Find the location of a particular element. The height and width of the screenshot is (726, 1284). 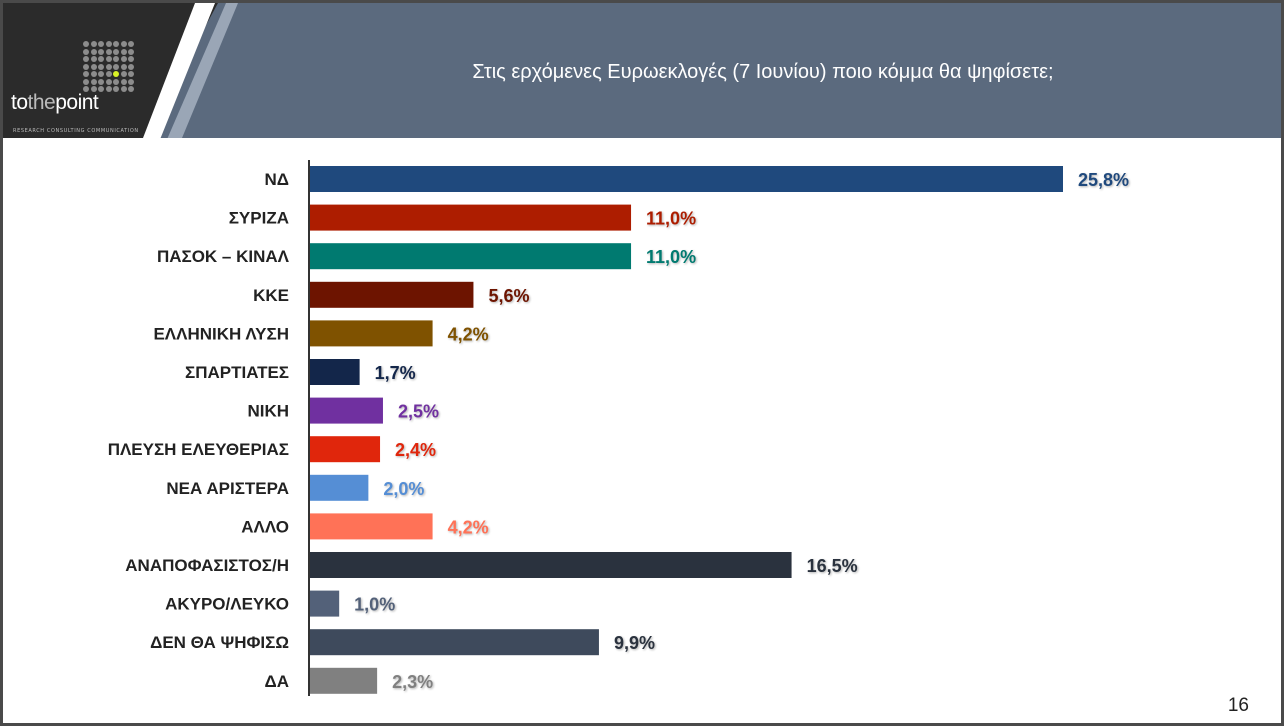

category-label: ΠΛΕΥΣΗ ΕΛΕΥΘΕΡΙΑΣ is located at coordinates (198, 449).